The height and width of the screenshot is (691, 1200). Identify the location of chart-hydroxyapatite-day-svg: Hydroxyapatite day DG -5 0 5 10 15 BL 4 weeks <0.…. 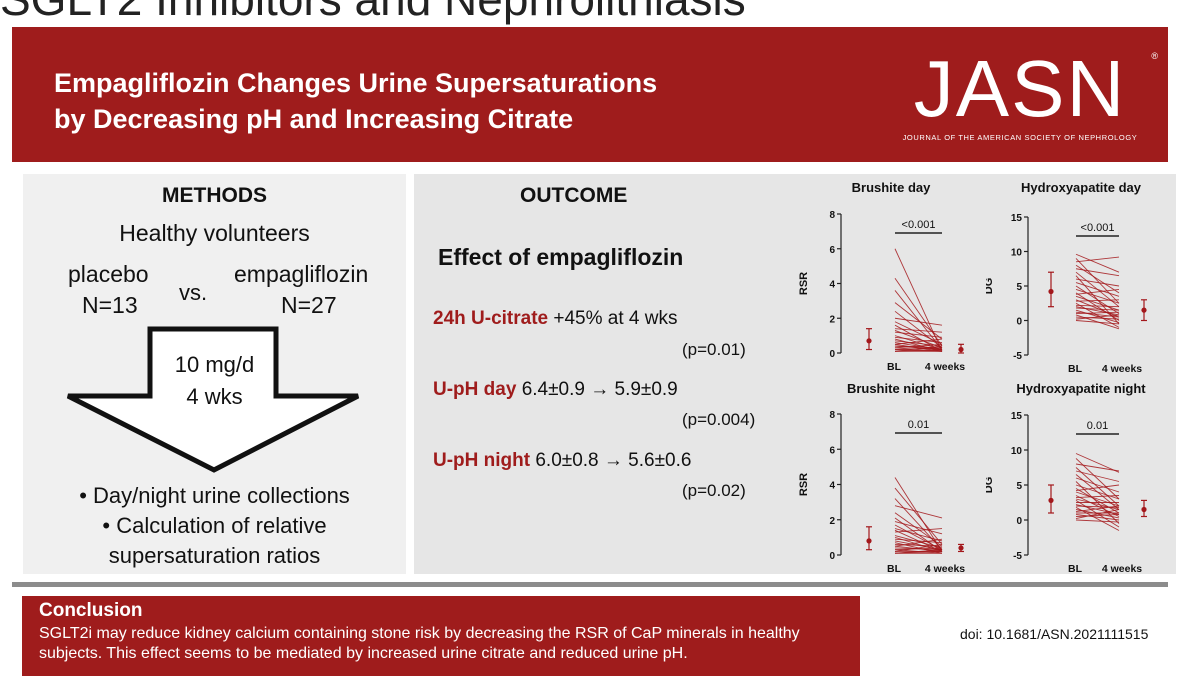
(1066, 277).